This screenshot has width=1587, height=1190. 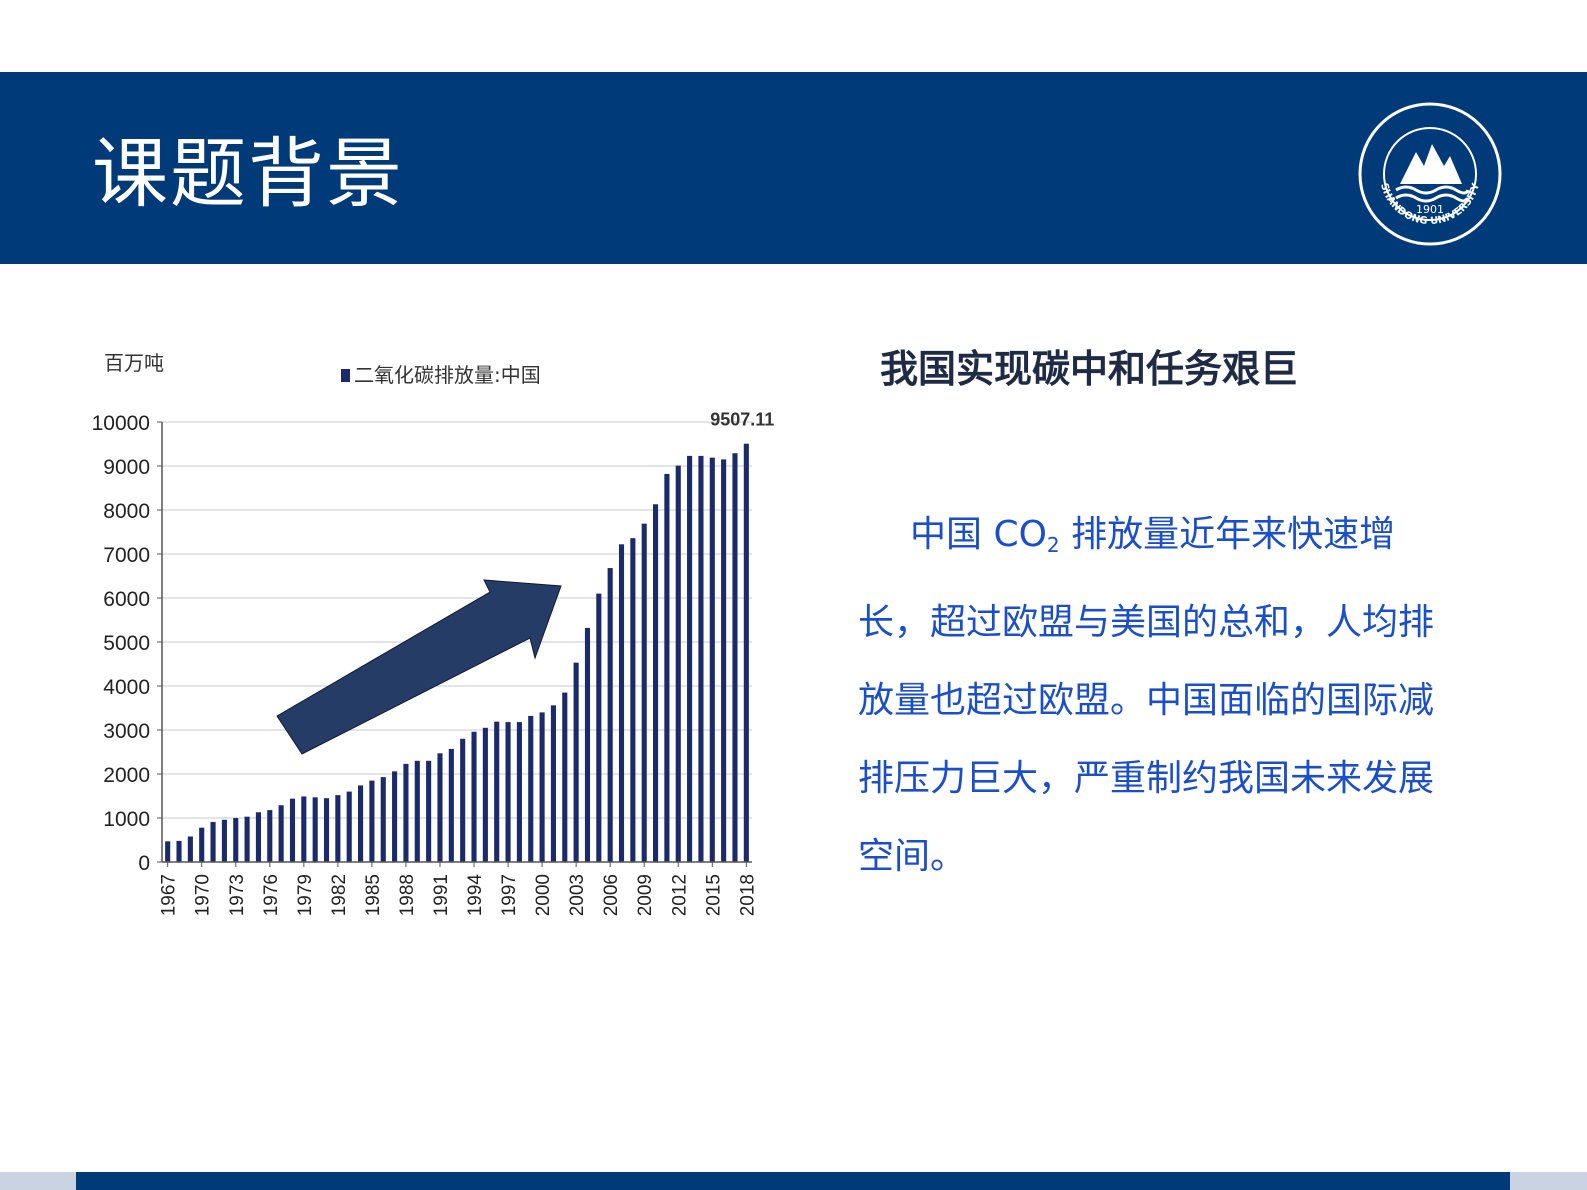 What do you see at coordinates (372, 821) in the screenshot?
I see `bar-1985` at bounding box center [372, 821].